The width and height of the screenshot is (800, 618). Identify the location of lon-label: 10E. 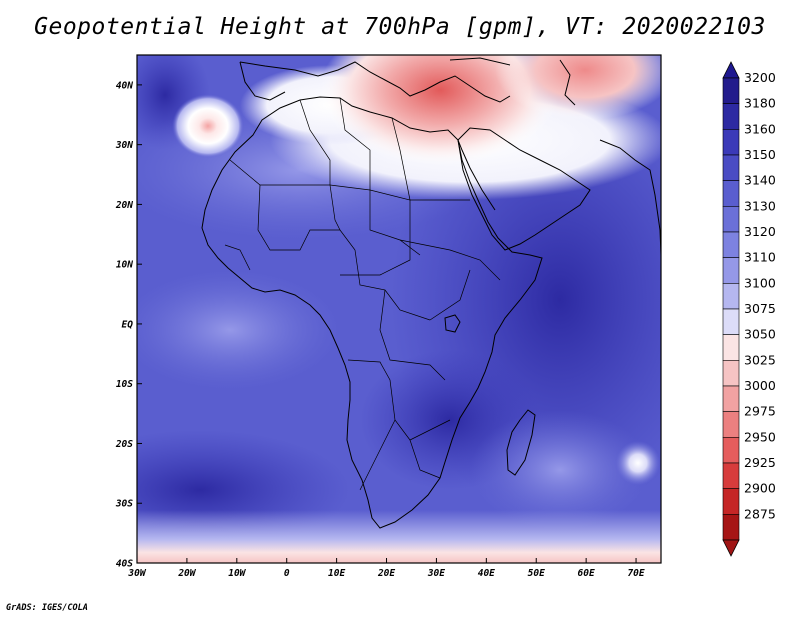
(336, 573).